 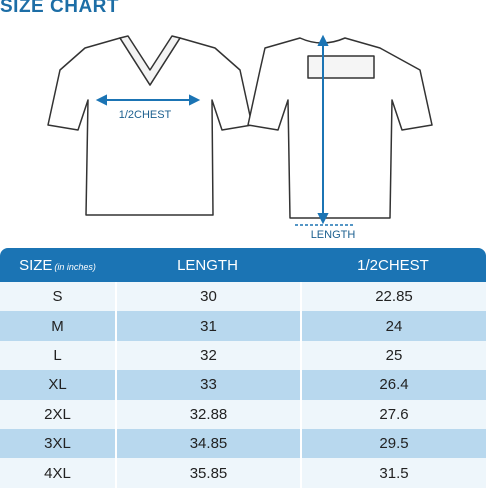 What do you see at coordinates (207, 265) in the screenshot?
I see `header-cell: LENGTH` at bounding box center [207, 265].